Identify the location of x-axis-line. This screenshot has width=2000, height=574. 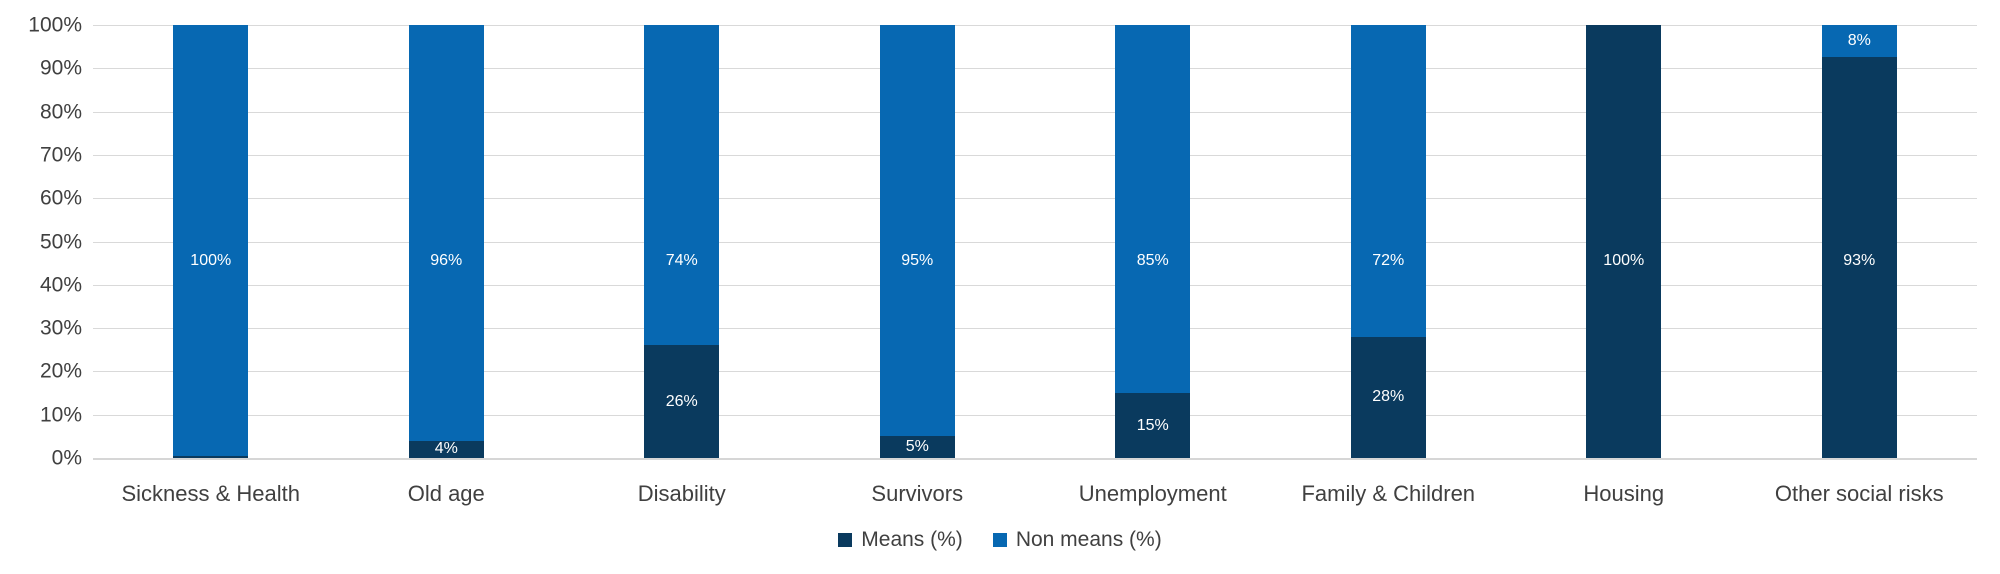
(1035, 459).